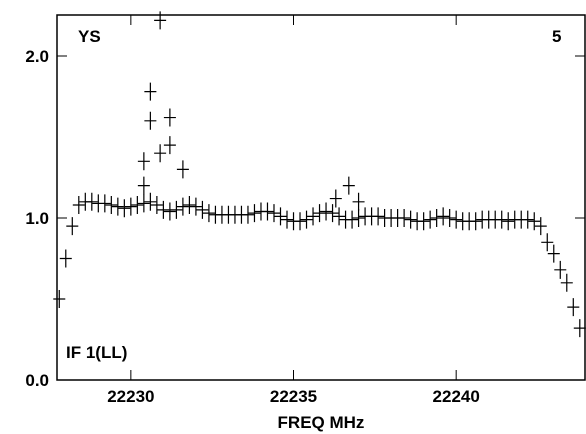 The image size is (586, 434). I want to click on y-tick-label: 1.0, so click(37, 218).